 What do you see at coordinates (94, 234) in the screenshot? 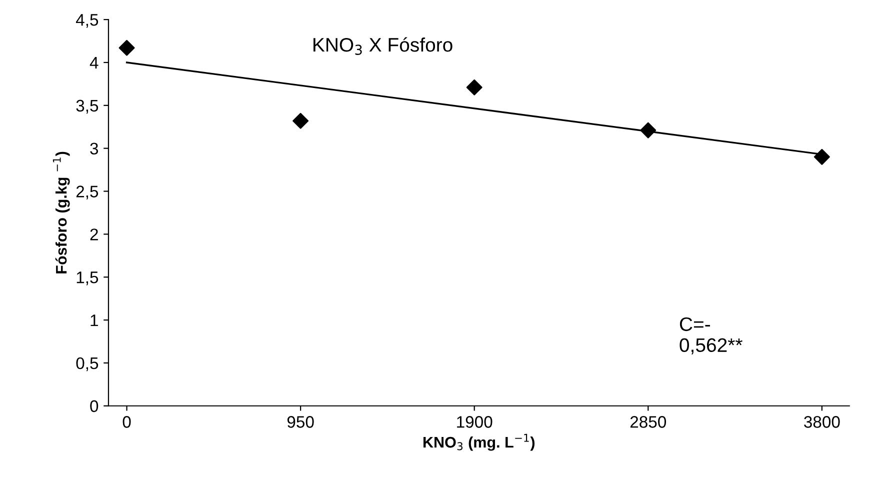
I see `y-tick-label: 2` at bounding box center [94, 234].